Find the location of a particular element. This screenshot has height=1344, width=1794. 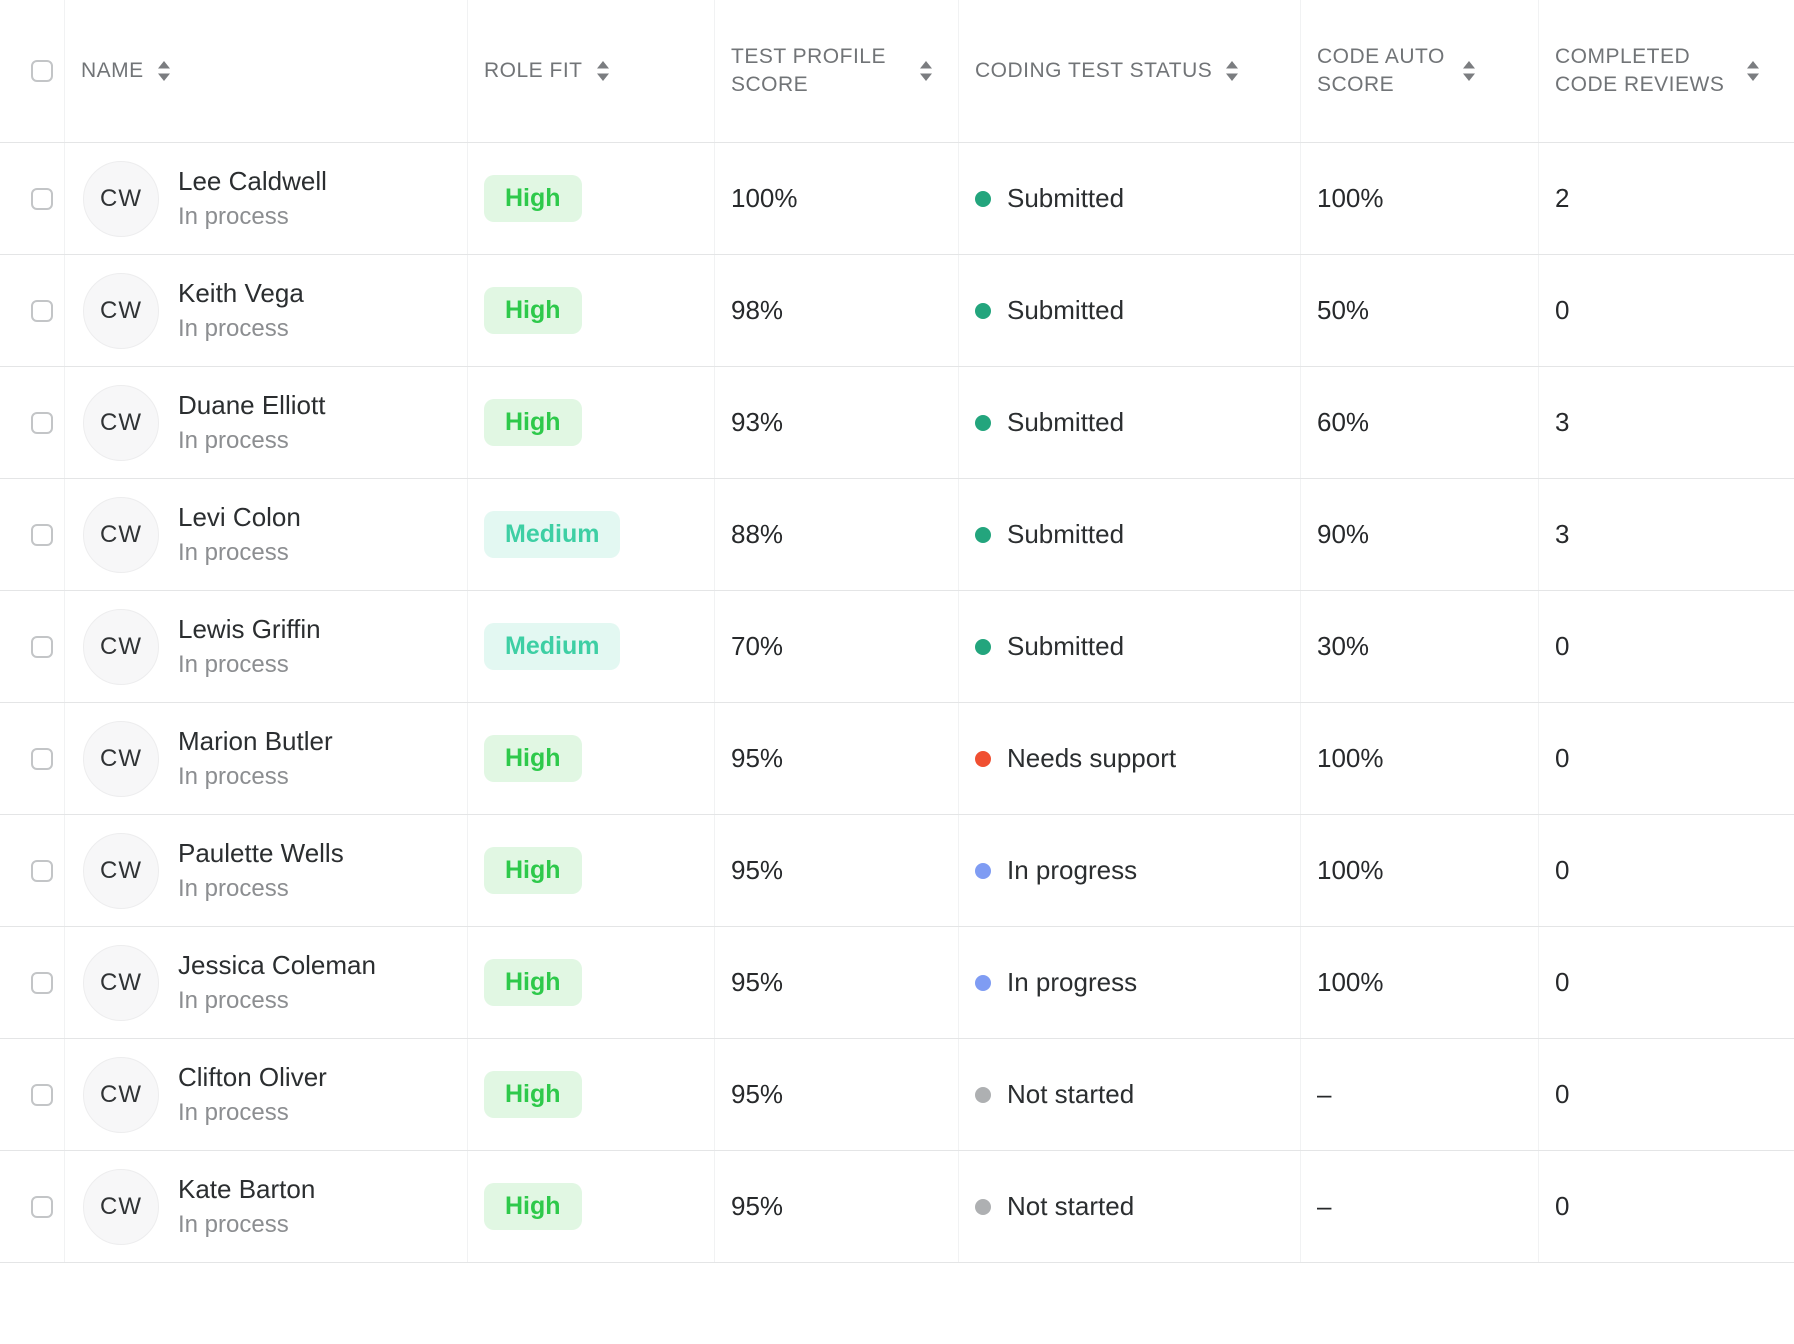

coding-test-status-cell: In progress is located at coordinates (1129, 870).